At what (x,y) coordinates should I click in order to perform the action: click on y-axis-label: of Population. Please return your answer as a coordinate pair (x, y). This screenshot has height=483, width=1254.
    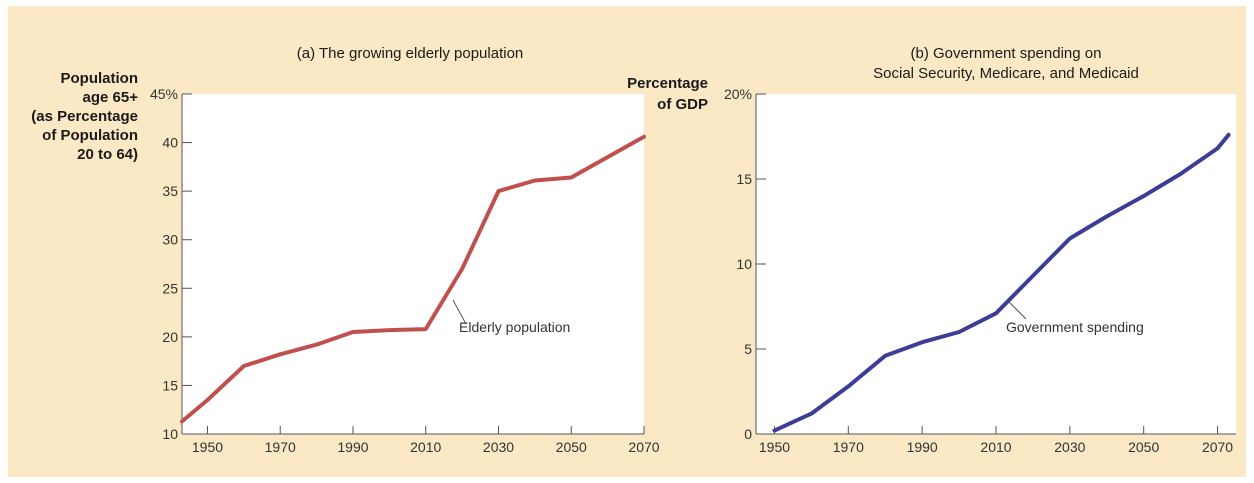
    Looking at the image, I should click on (90, 135).